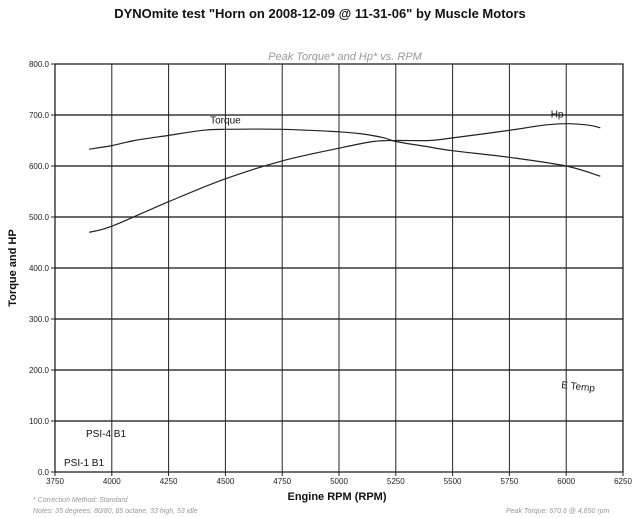  I want to click on x-tick-label: 4500, so click(226, 481).